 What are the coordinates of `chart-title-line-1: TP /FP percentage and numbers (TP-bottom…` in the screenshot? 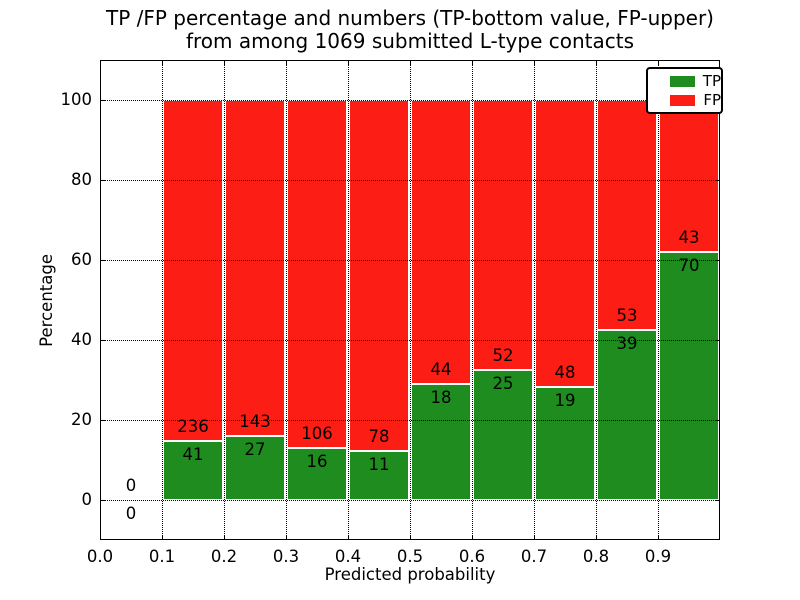 It's located at (410, 18).